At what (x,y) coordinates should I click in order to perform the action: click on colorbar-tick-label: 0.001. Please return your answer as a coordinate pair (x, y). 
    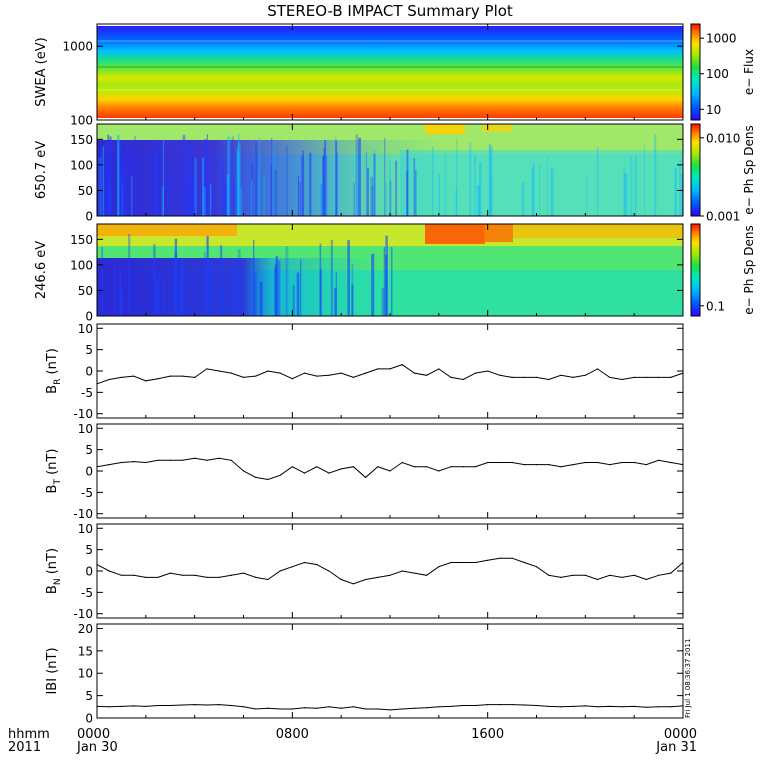
    Looking at the image, I should click on (723, 217).